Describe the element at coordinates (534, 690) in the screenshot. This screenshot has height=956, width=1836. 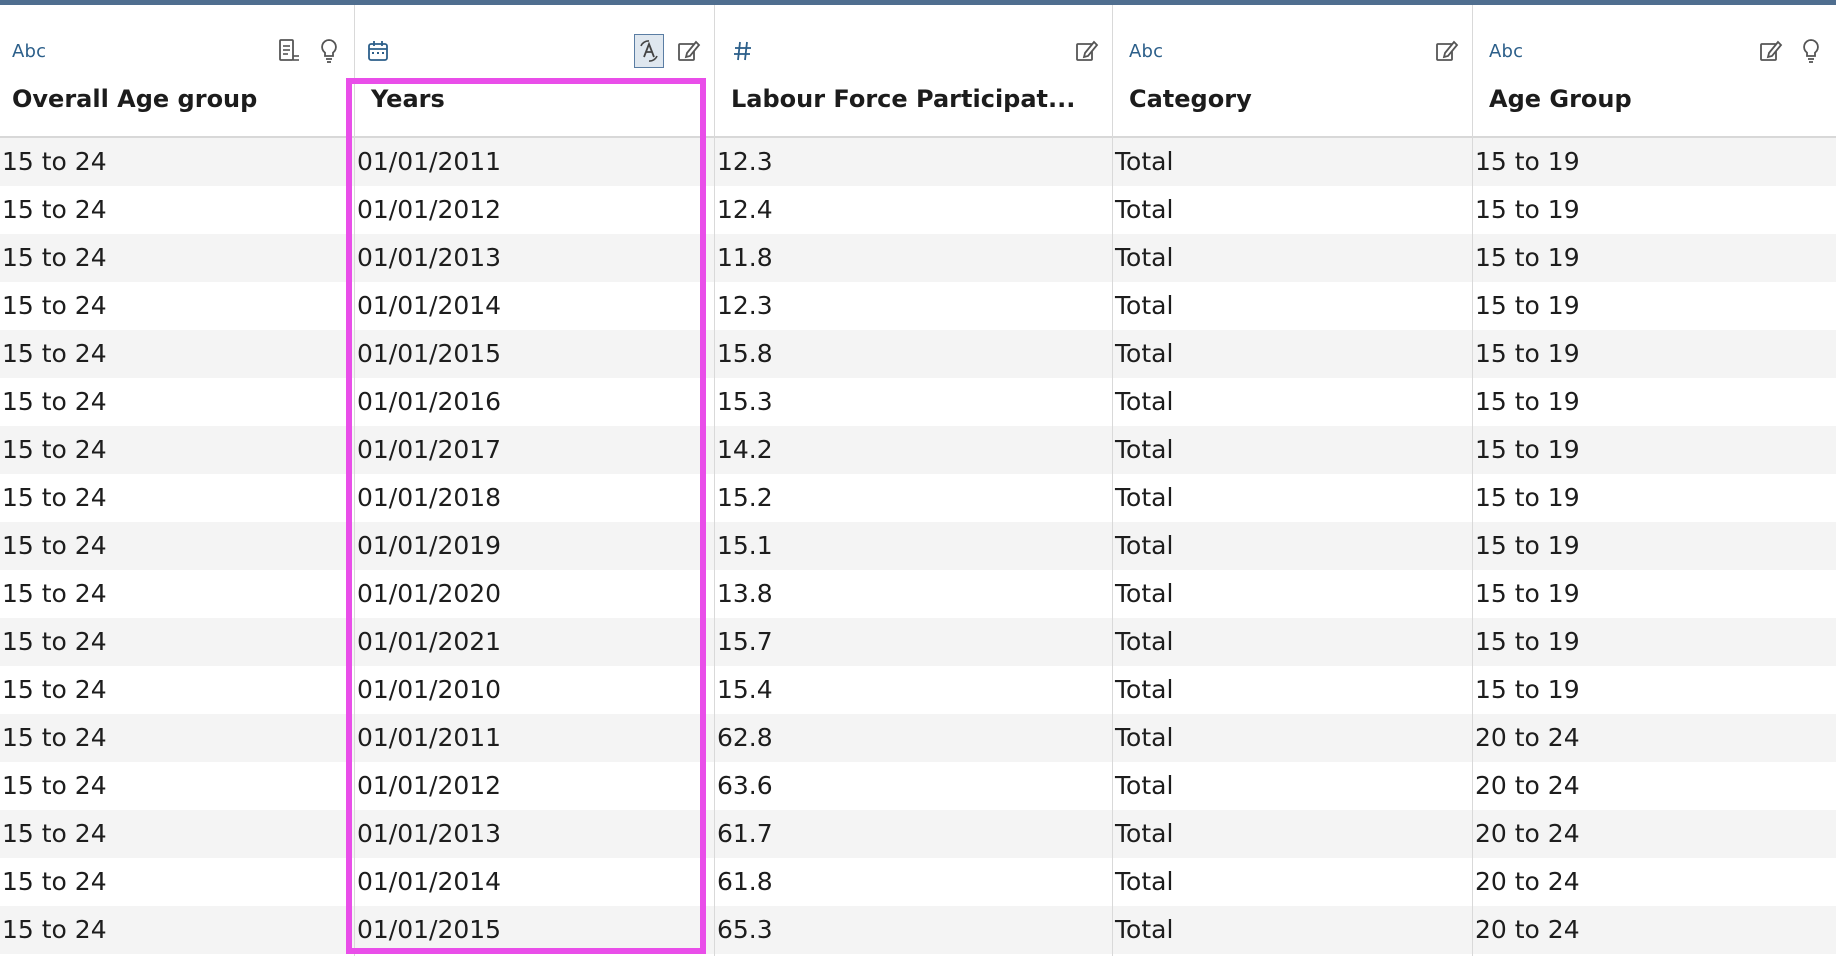
I see `table-cell: 01/01/2010` at that location.